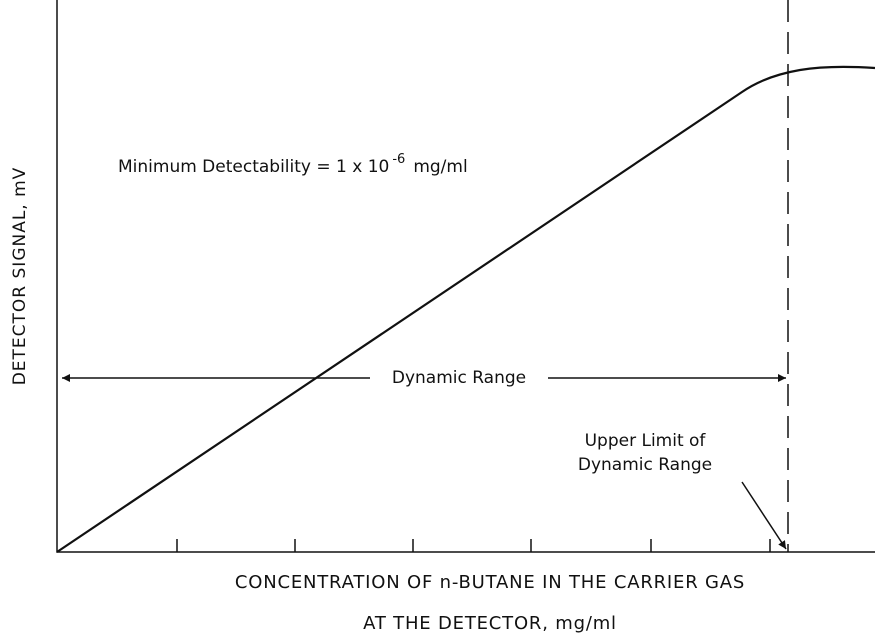 The height and width of the screenshot is (638, 875). I want to click on limit-label: Dynamic Range, so click(645, 465).